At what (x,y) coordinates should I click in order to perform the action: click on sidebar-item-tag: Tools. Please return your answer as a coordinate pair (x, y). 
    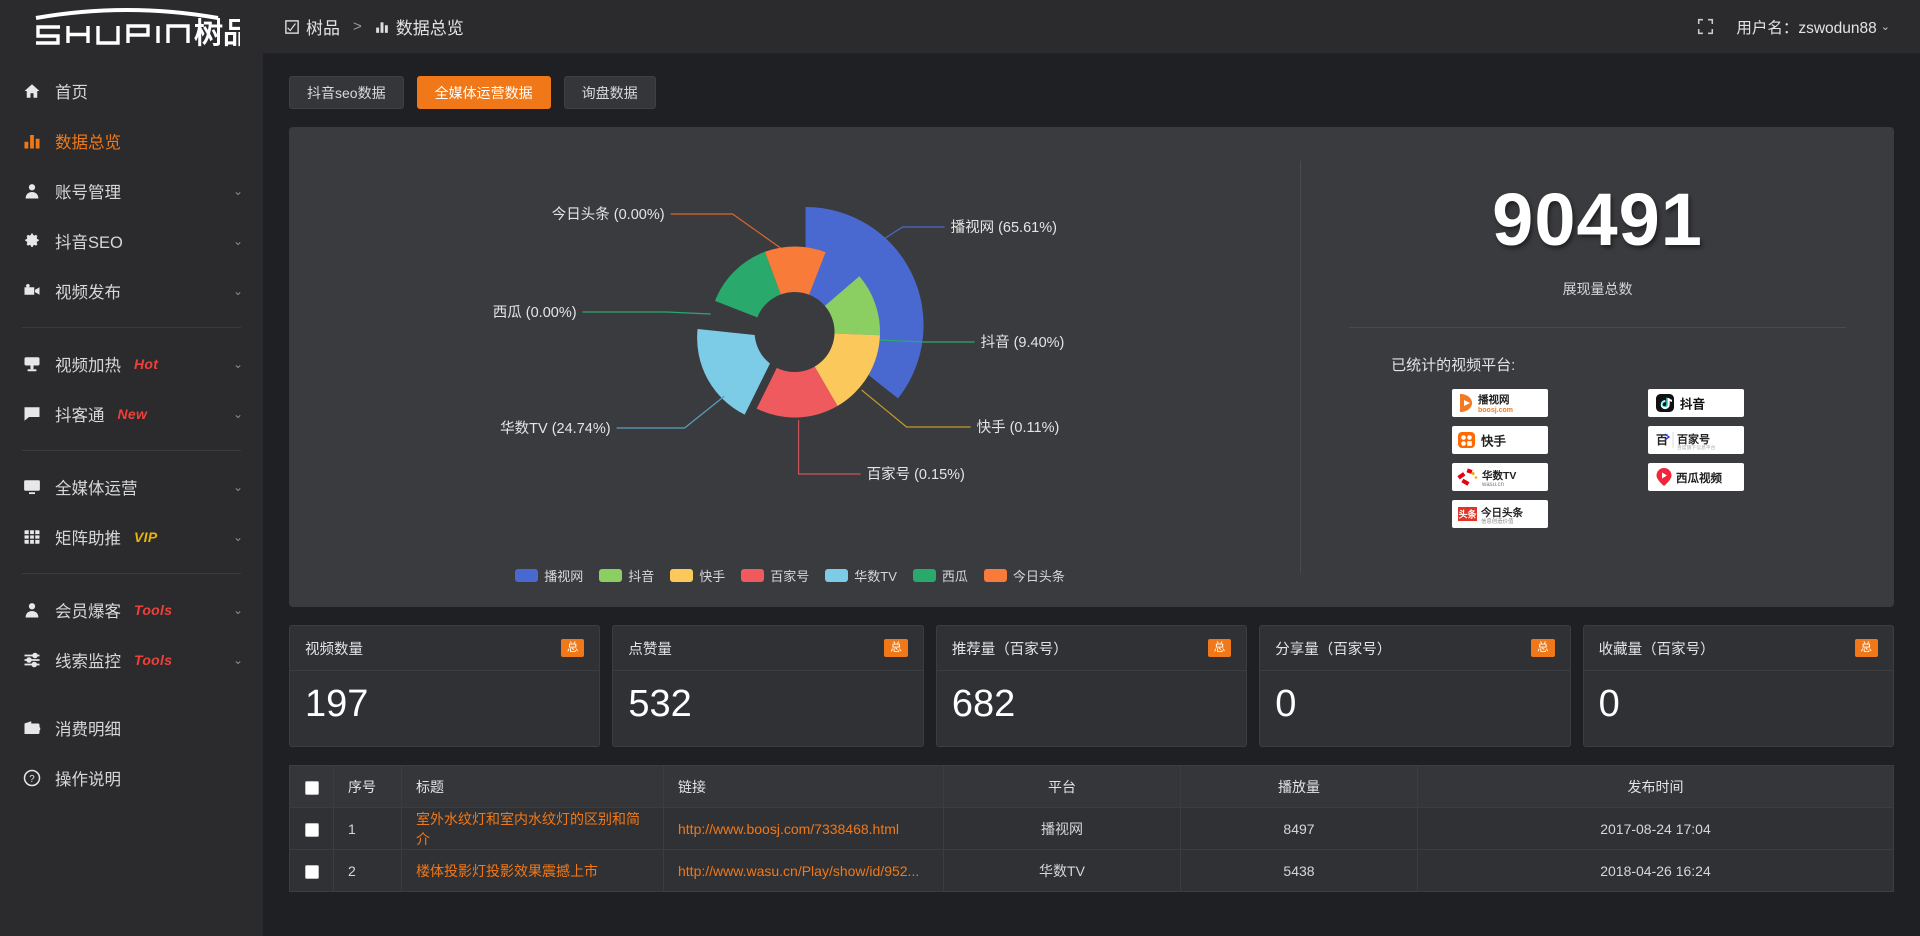
    Looking at the image, I should click on (153, 610).